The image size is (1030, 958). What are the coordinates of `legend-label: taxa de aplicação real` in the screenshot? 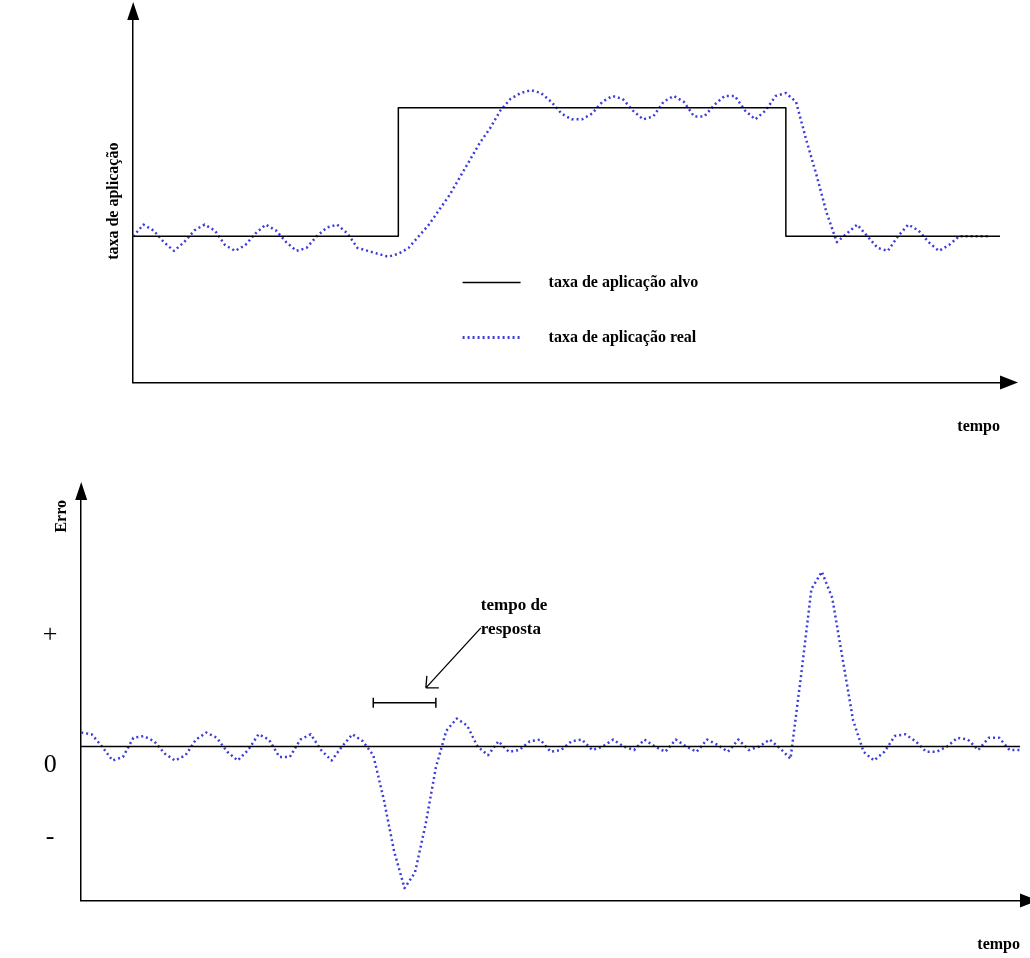 It's located at (622, 336).